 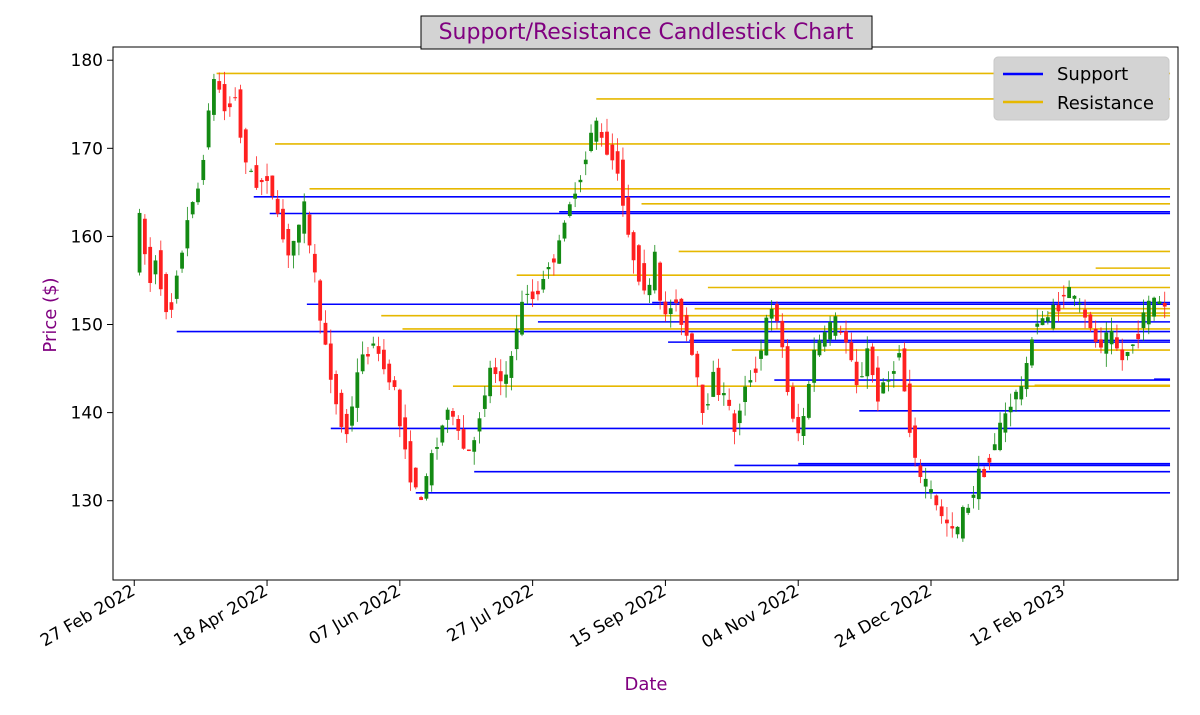 What do you see at coordinates (220, 616) in the screenshot?
I see `x-tick-label: 18 Apr 2022` at bounding box center [220, 616].